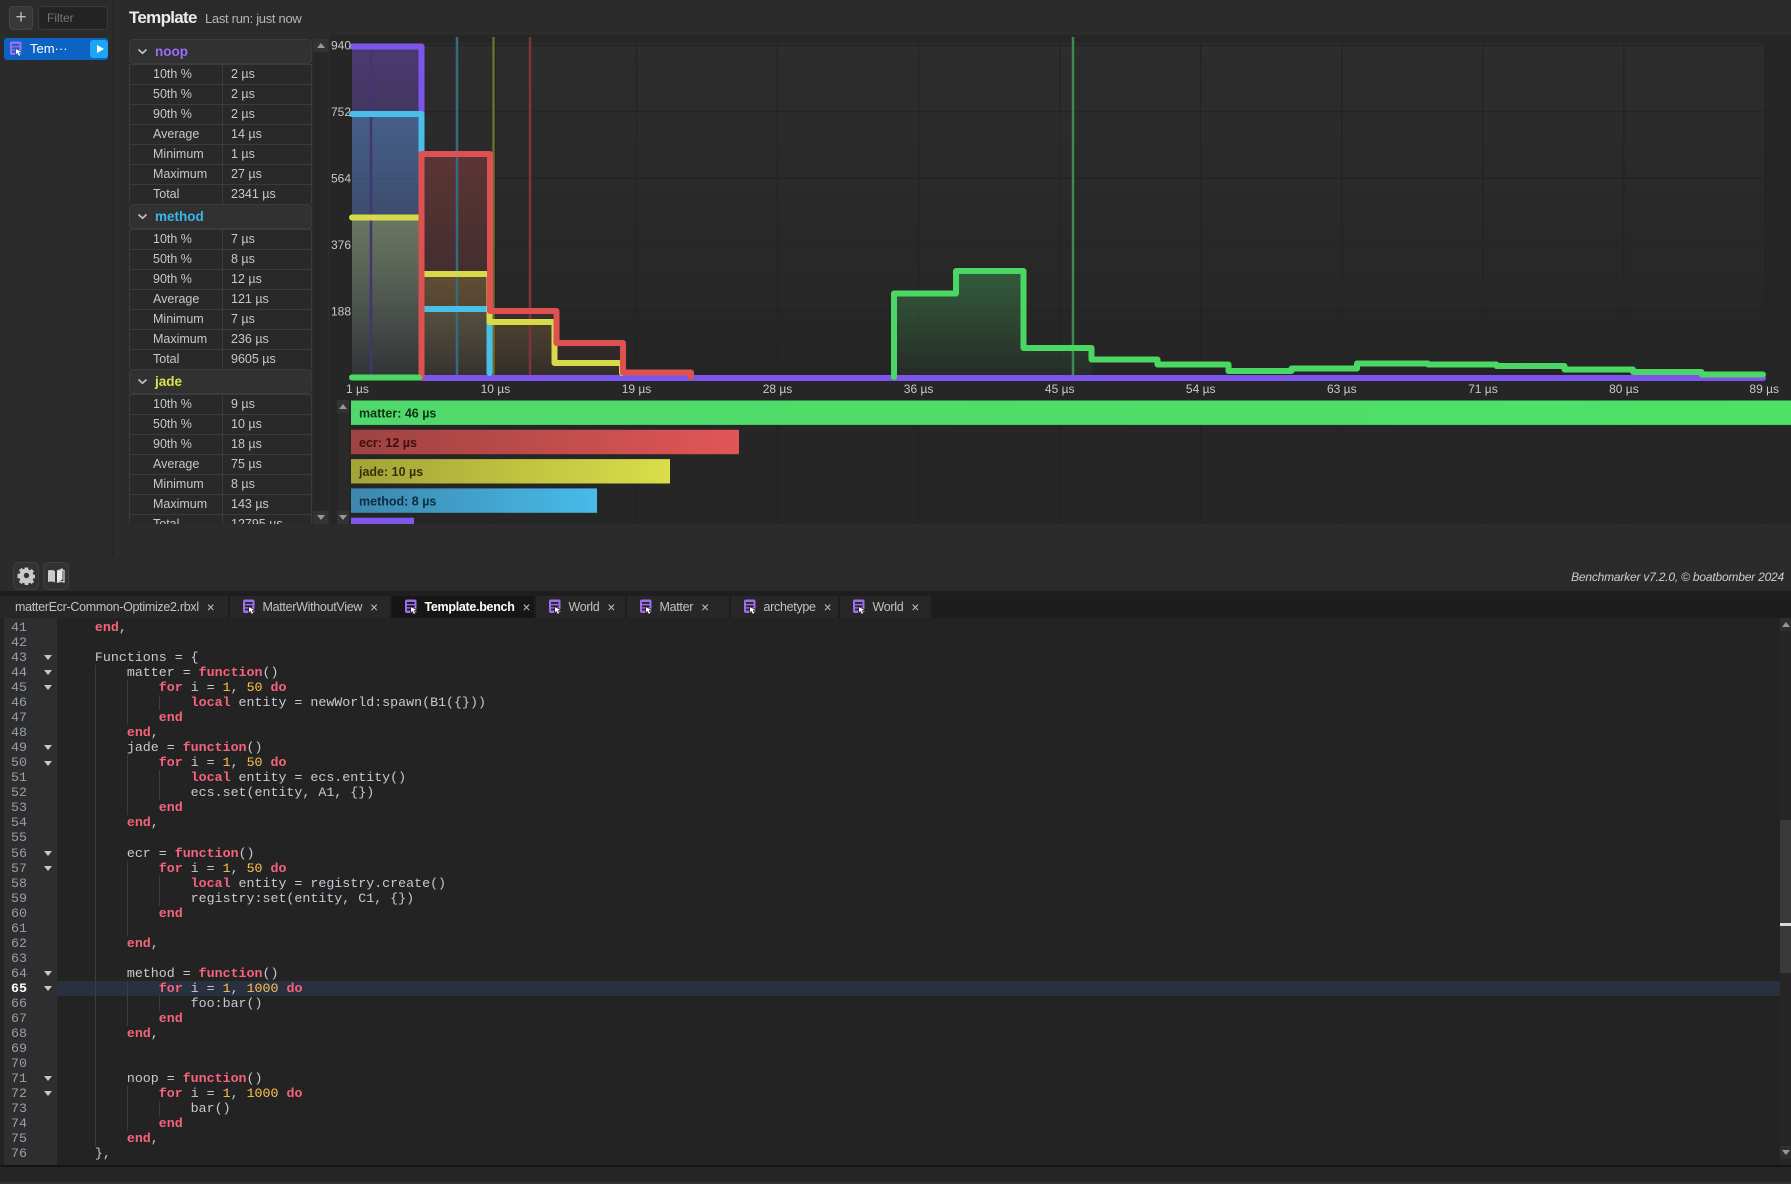 The image size is (1791, 1184). Describe the element at coordinates (919, 389) in the screenshot. I see `svg-text: 36 µs` at that location.